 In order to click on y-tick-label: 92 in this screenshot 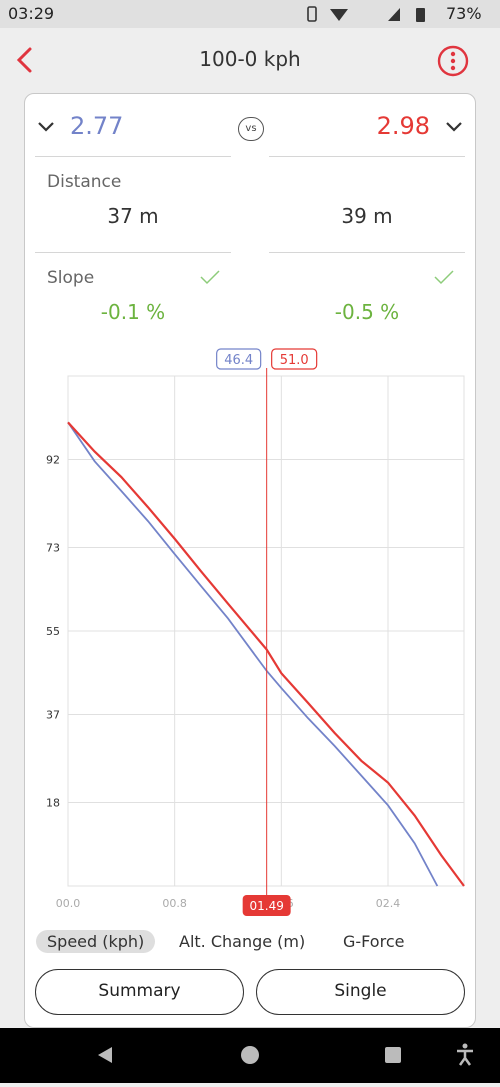, I will do `click(53, 459)`.